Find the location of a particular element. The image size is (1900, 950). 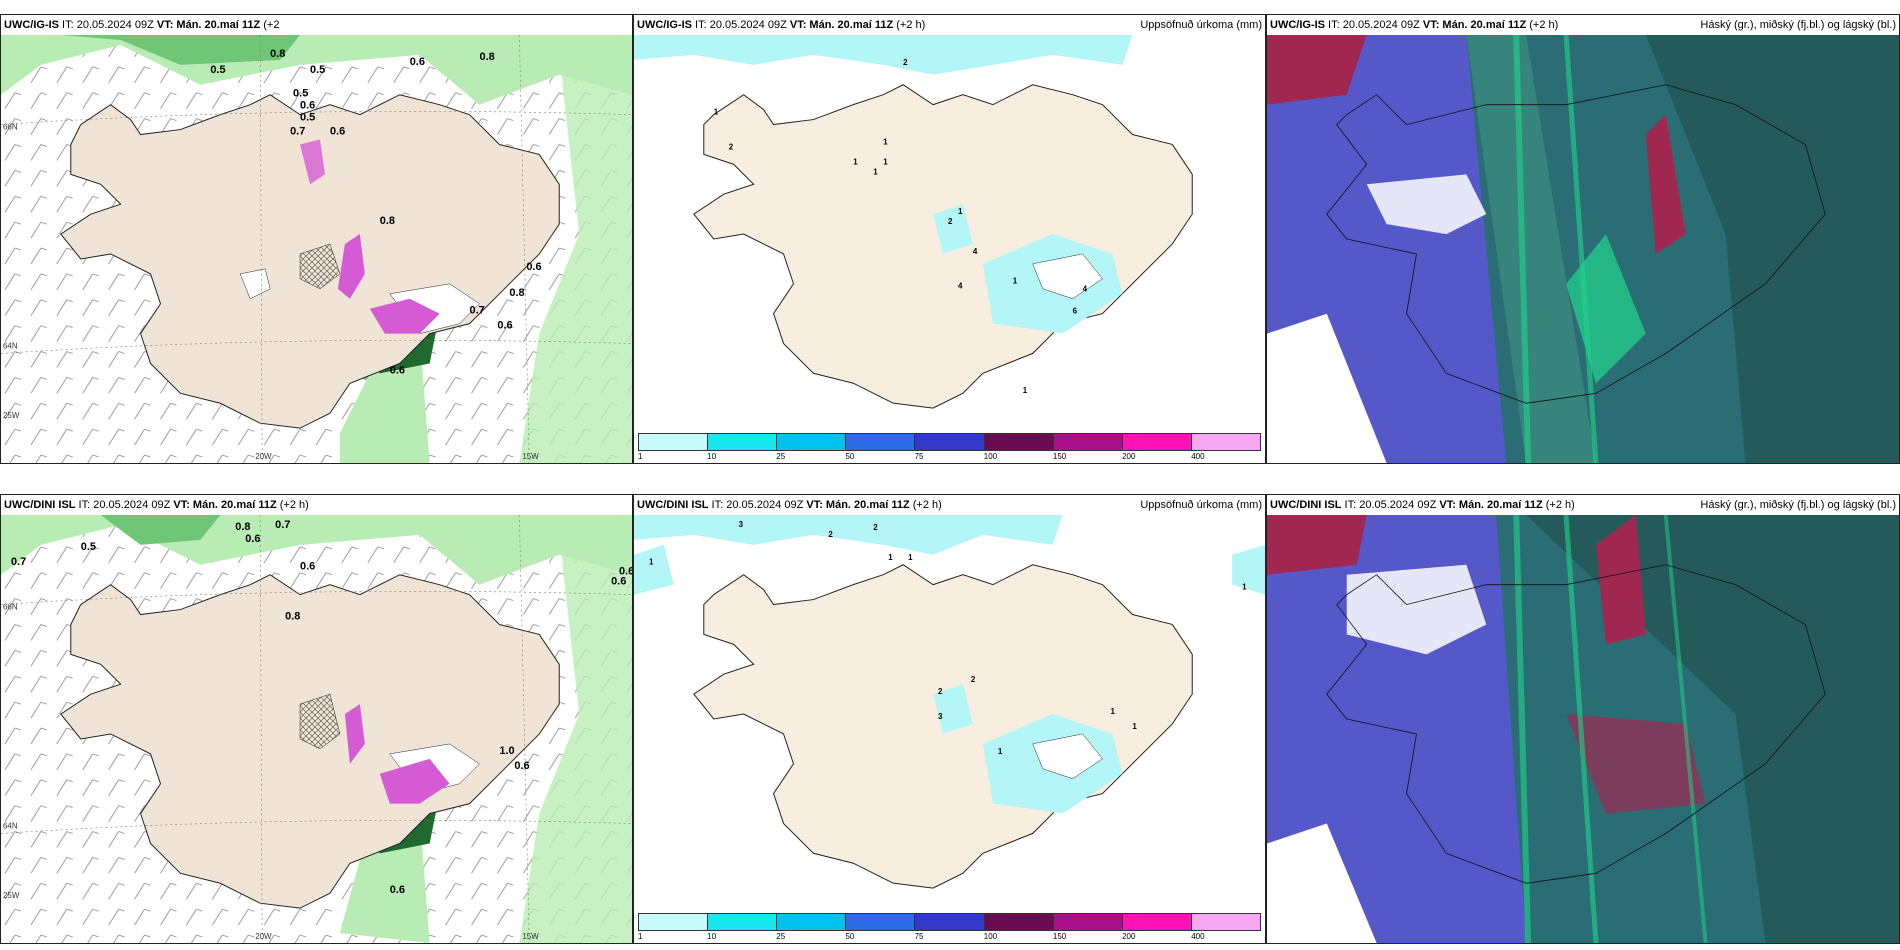

precip-values: 2 1 1 2 1 1 1 1 2 4 4 1 4 6 1 is located at coordinates (901, 226).